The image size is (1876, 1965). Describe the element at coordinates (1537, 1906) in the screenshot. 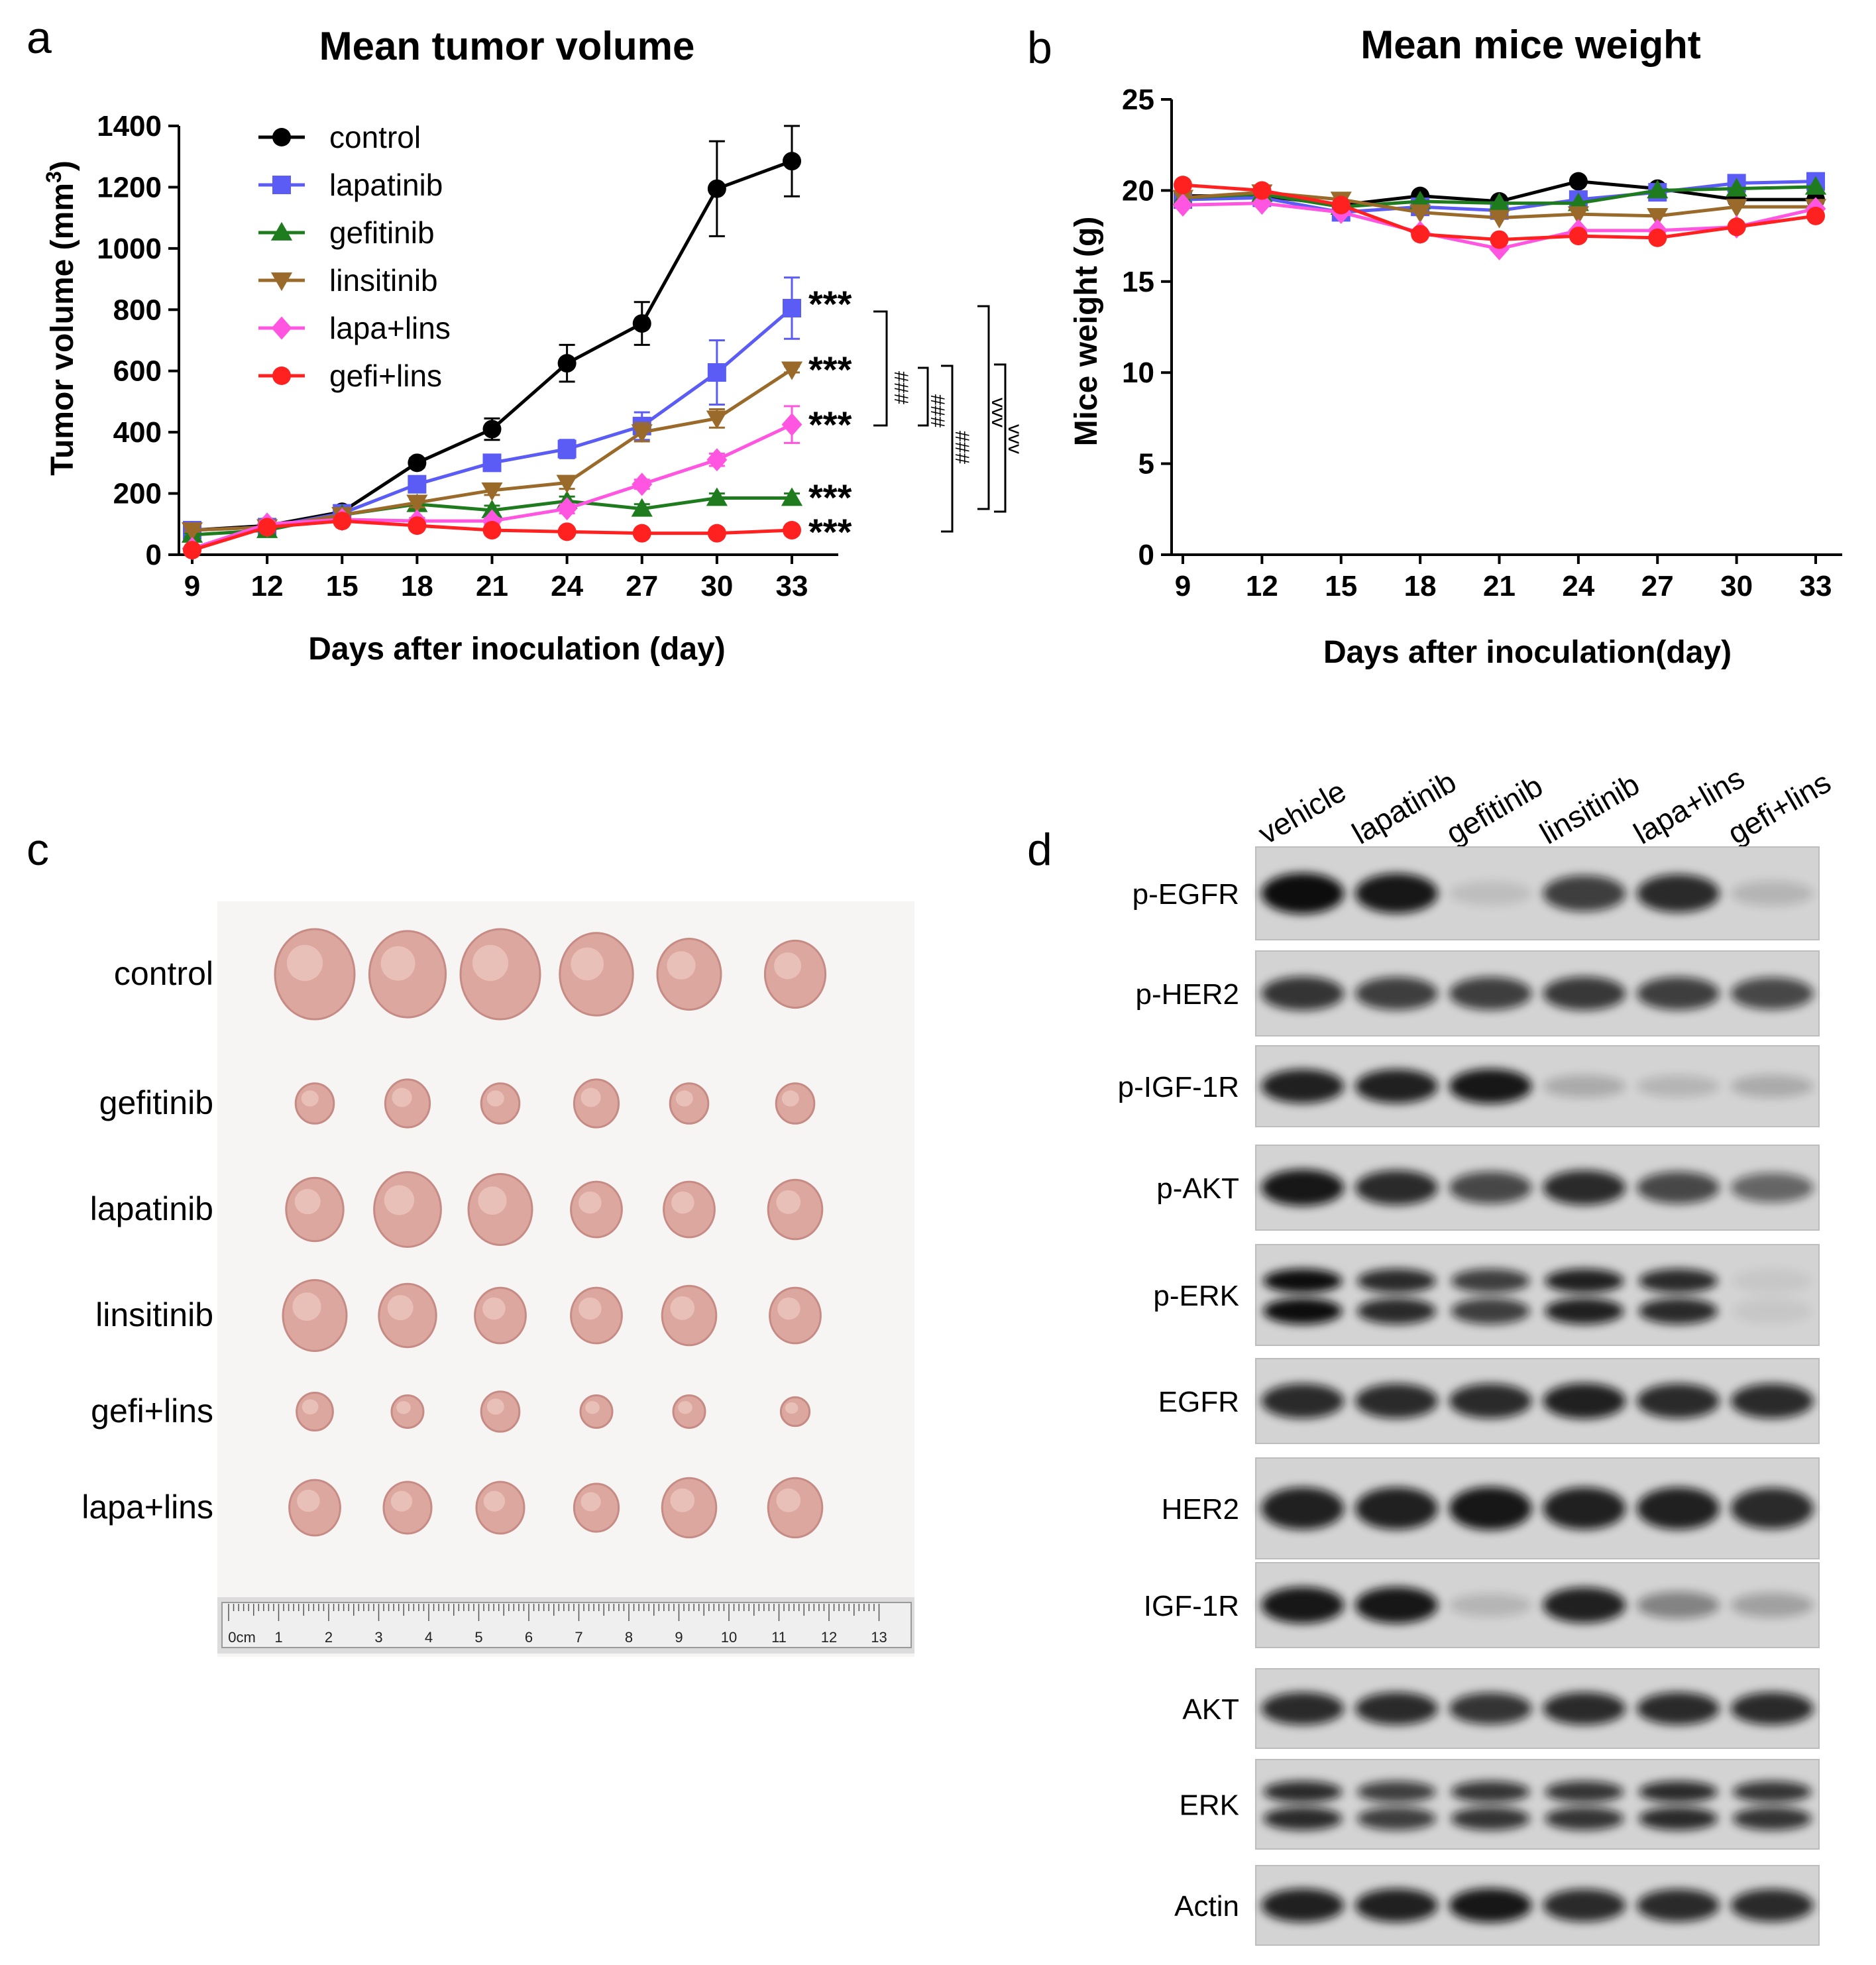

I see `blot-strip-actin` at that location.